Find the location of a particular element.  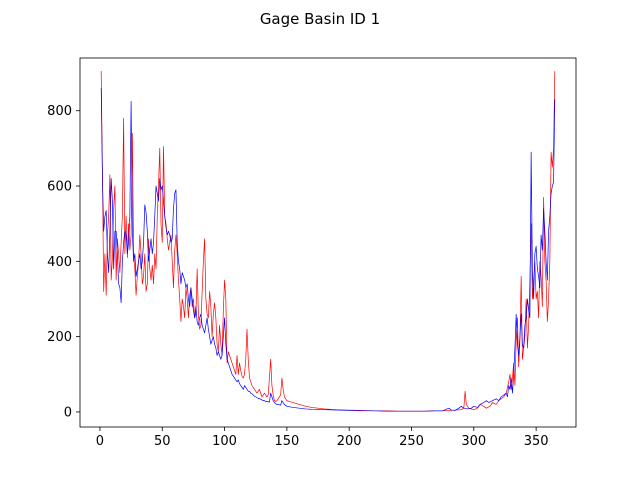

y-tick-label: 400 is located at coordinates (59, 262).